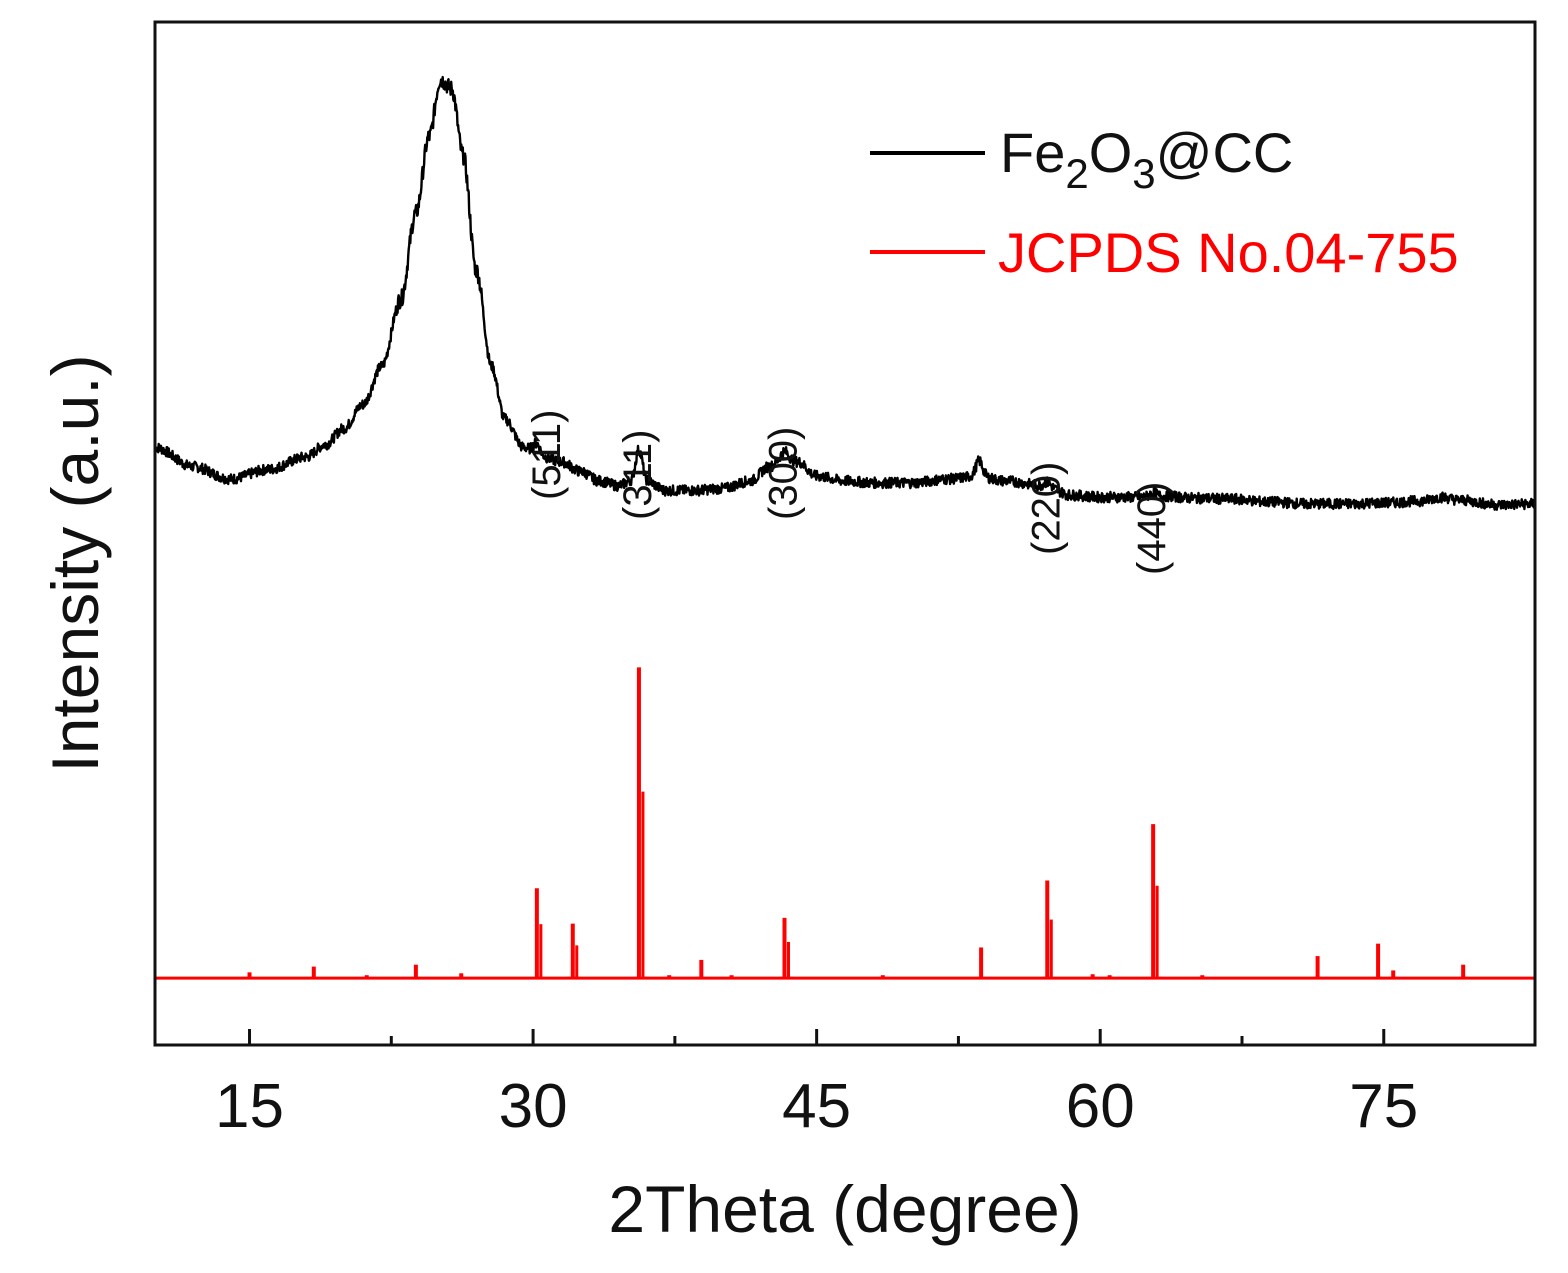  What do you see at coordinates (784, 473) in the screenshot?
I see `peak-label: (300)` at bounding box center [784, 473].